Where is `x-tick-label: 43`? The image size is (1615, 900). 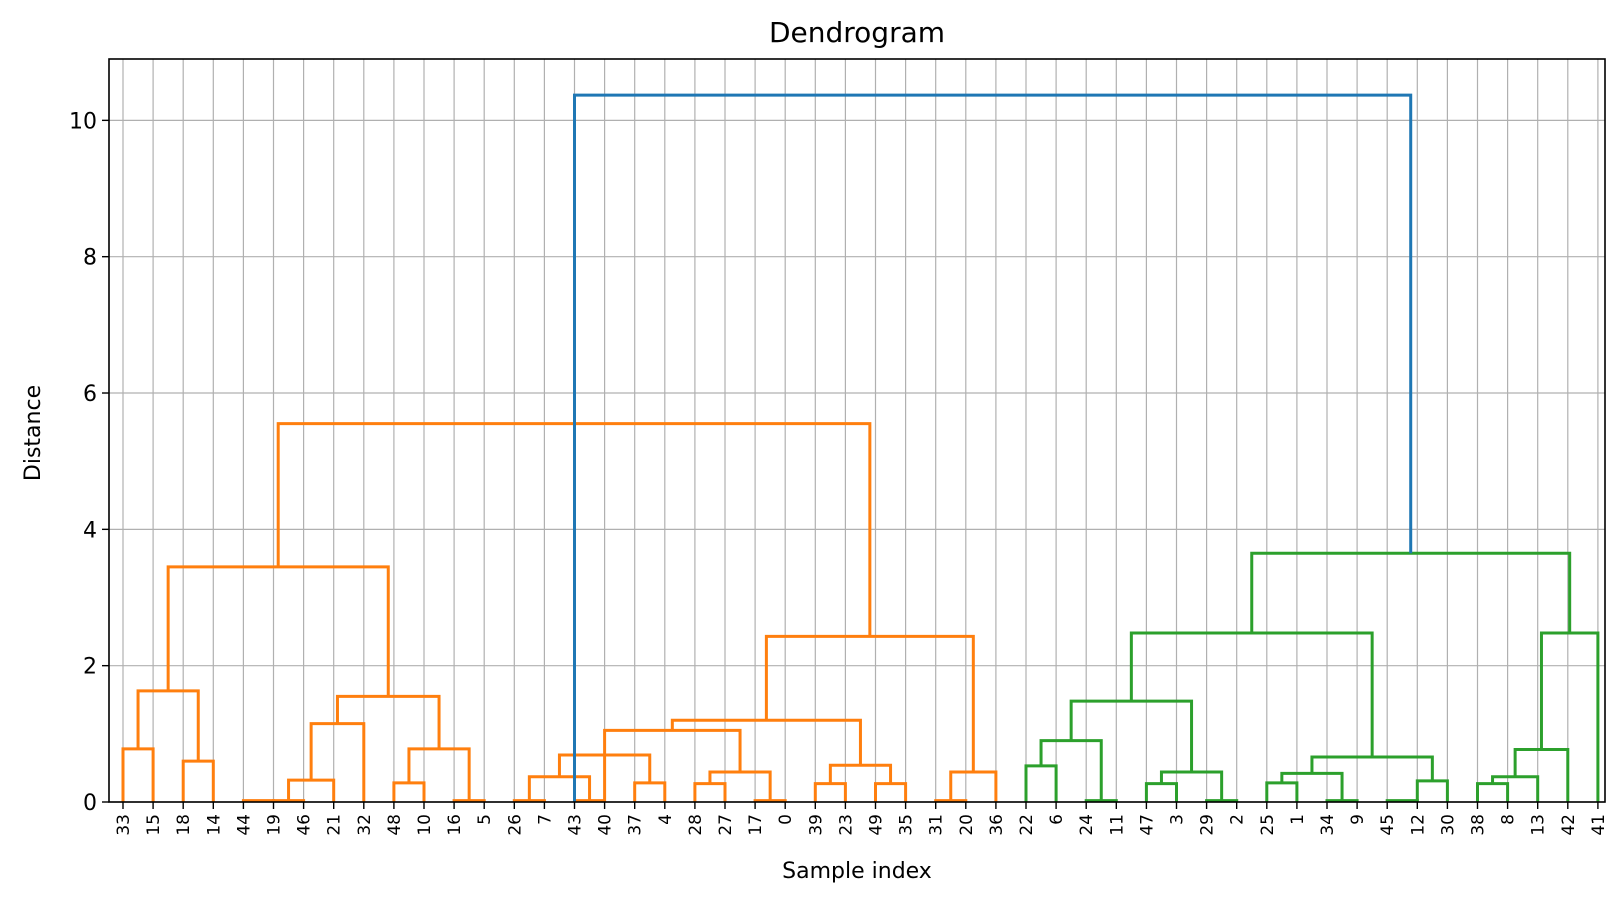
x-tick-label: 43 is located at coordinates (576, 825).